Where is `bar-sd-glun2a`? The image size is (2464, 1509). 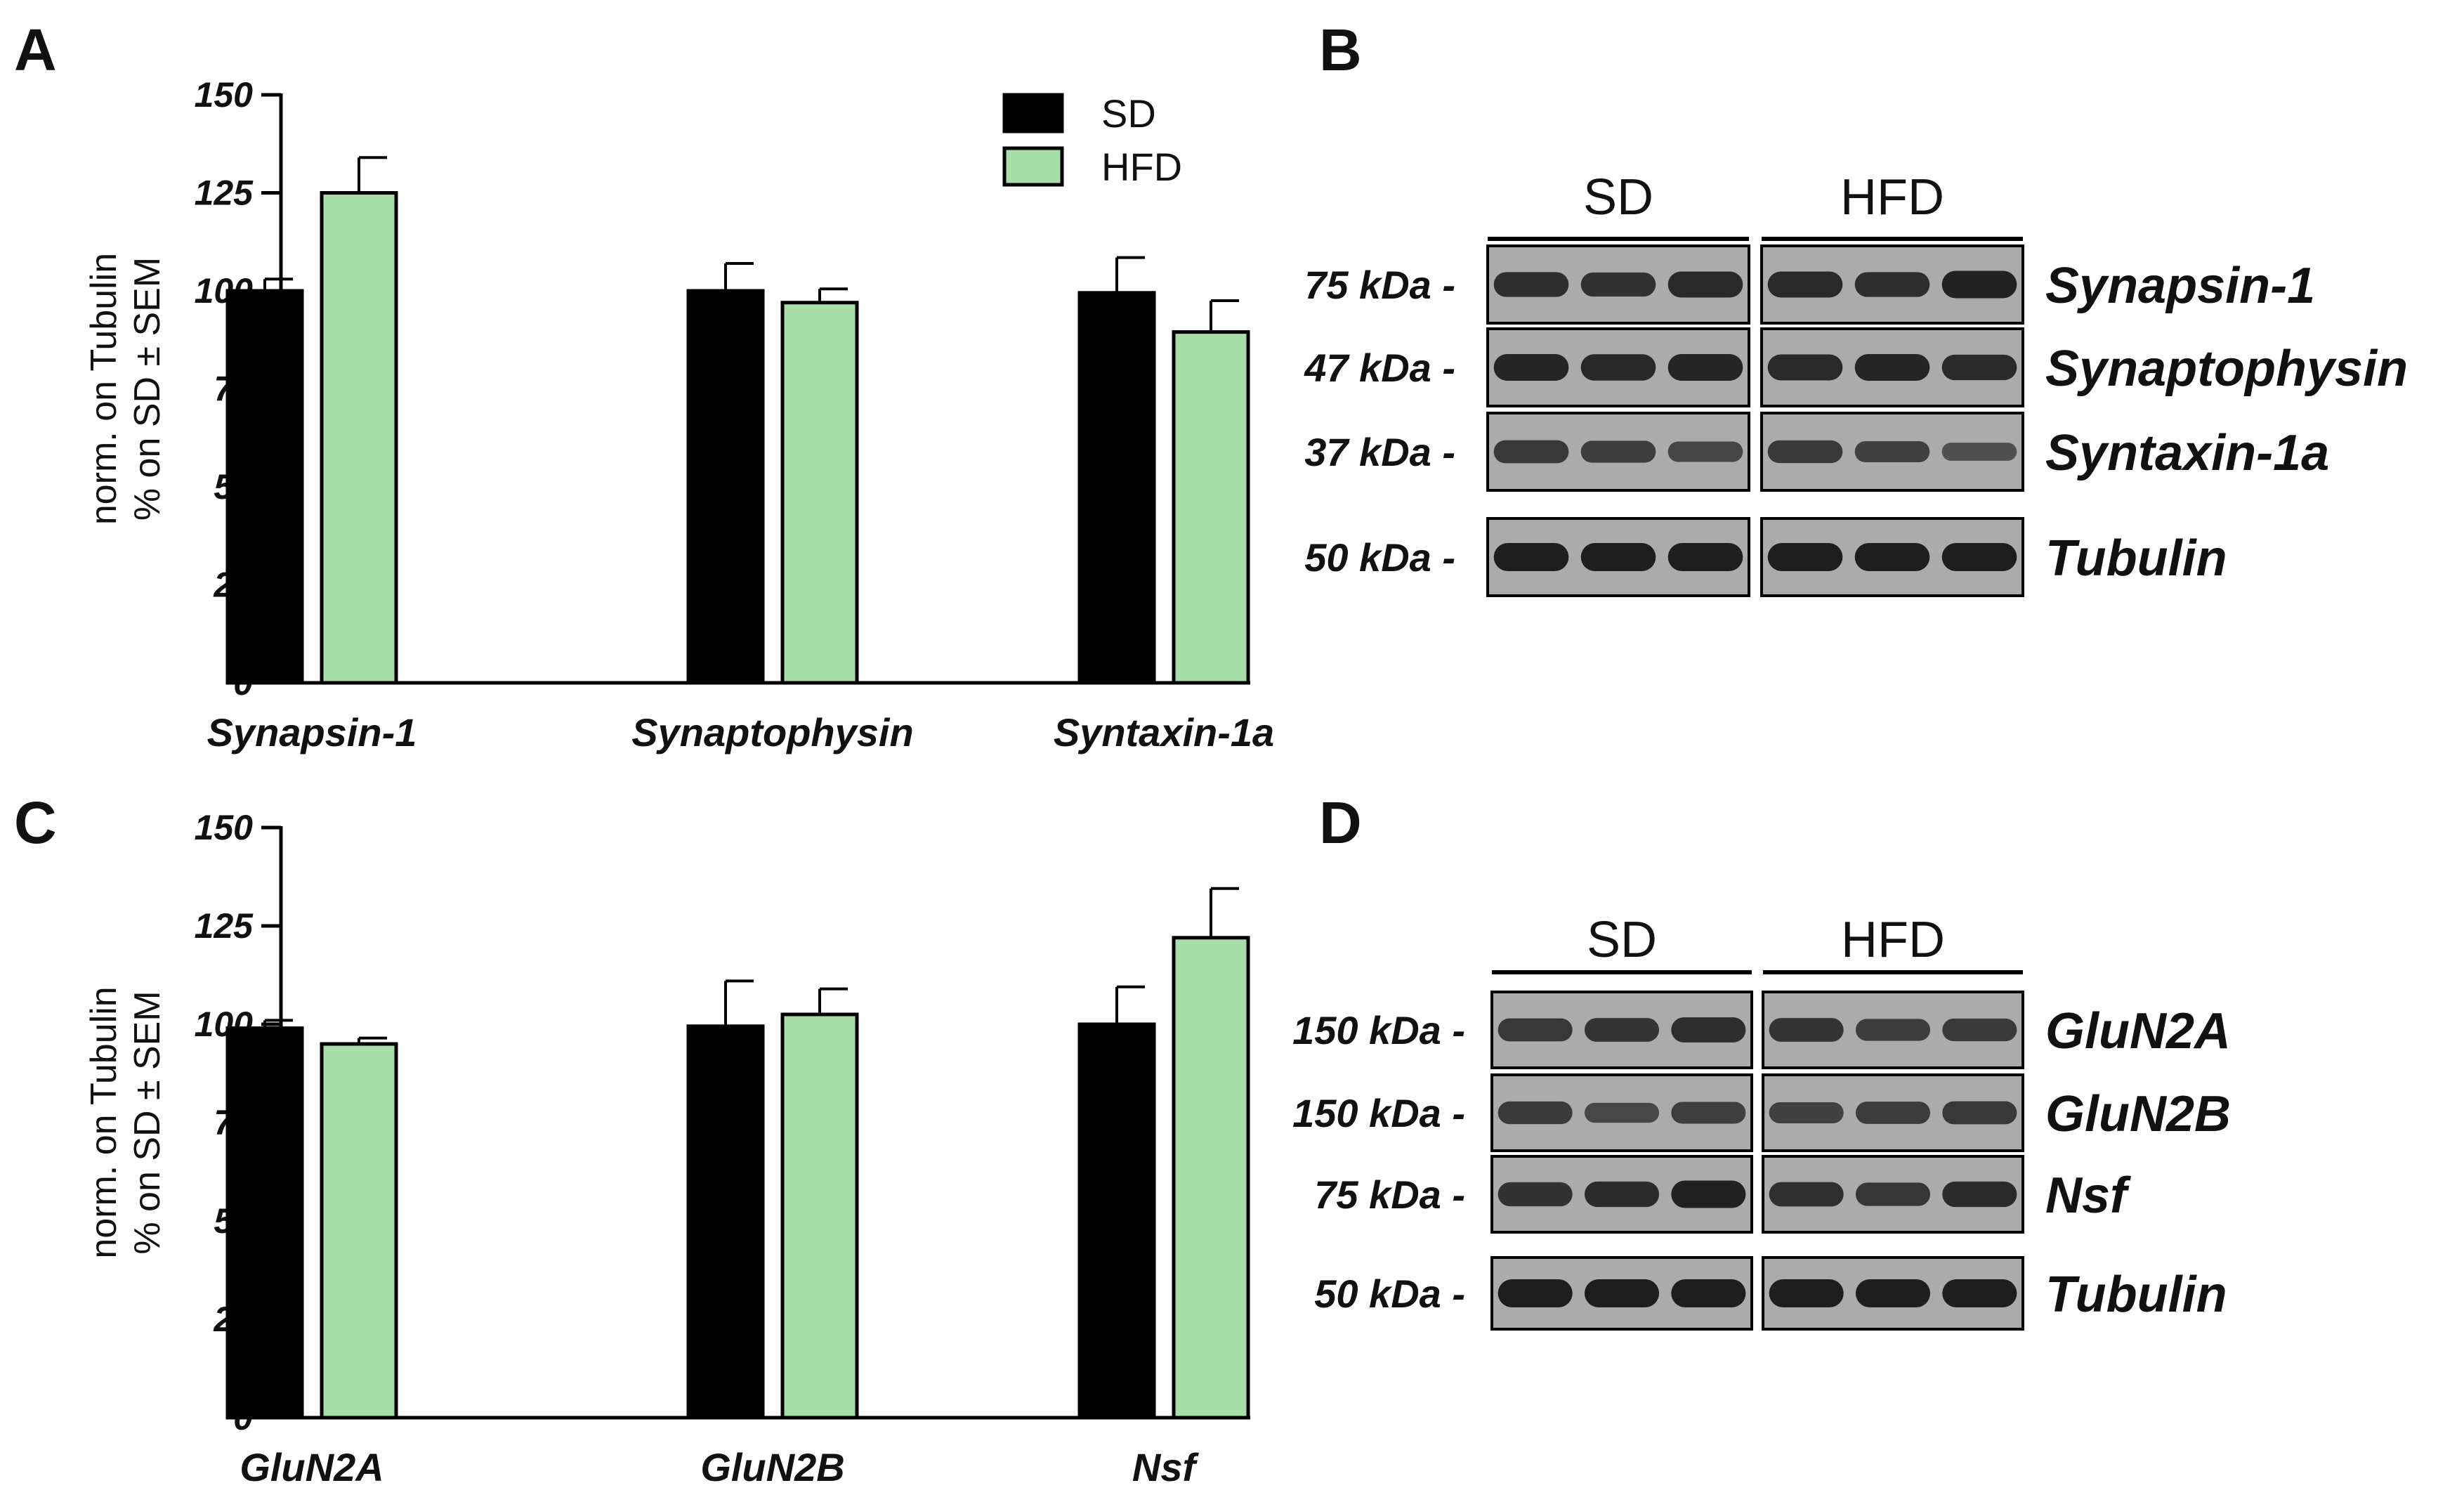
bar-sd-glun2a is located at coordinates (264, 1223).